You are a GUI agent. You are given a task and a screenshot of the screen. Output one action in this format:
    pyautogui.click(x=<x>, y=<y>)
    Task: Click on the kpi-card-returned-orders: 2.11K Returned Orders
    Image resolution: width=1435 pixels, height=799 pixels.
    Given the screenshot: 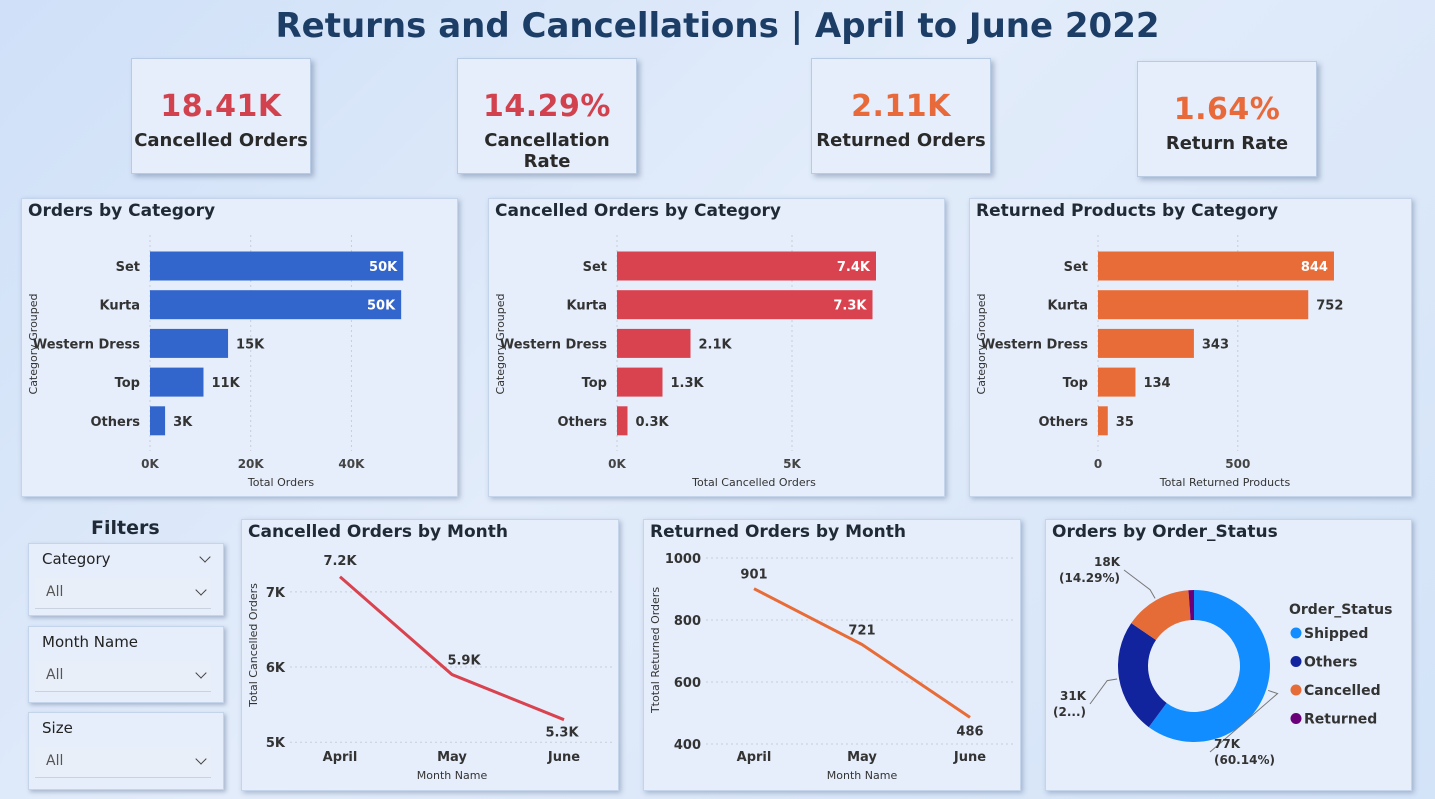 What is the action you would take?
    pyautogui.click(x=901, y=116)
    